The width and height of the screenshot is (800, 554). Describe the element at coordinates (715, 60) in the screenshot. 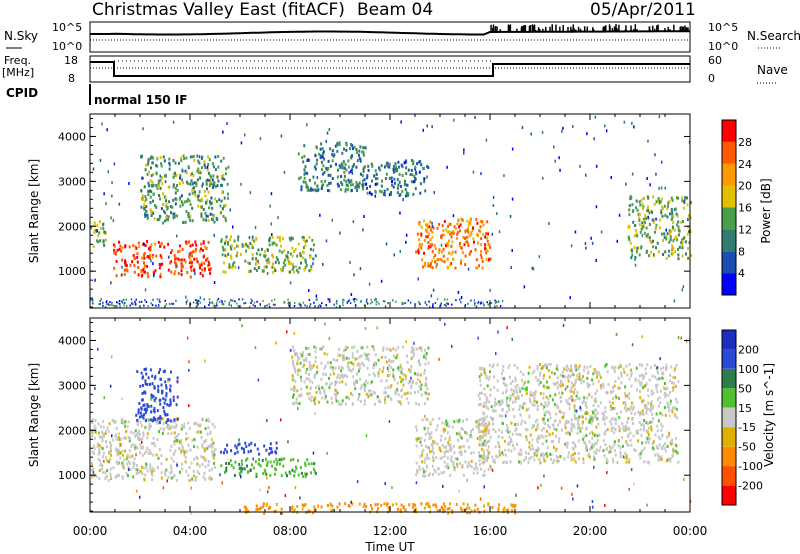

I see `nave-right-tick-high: 60` at that location.